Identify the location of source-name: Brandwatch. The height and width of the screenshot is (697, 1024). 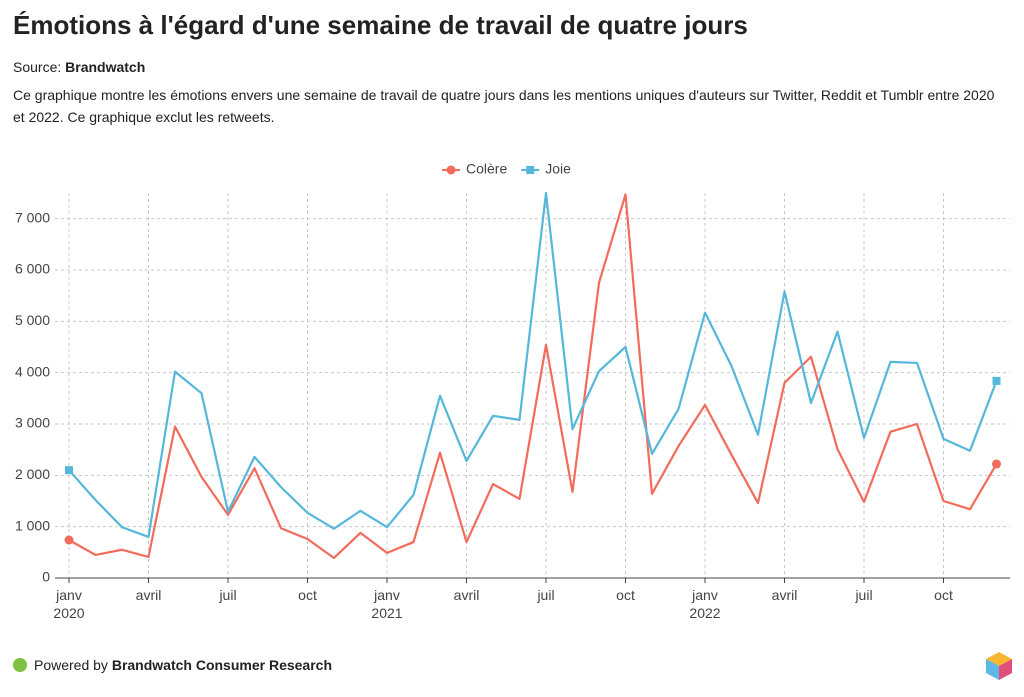
(105, 67).